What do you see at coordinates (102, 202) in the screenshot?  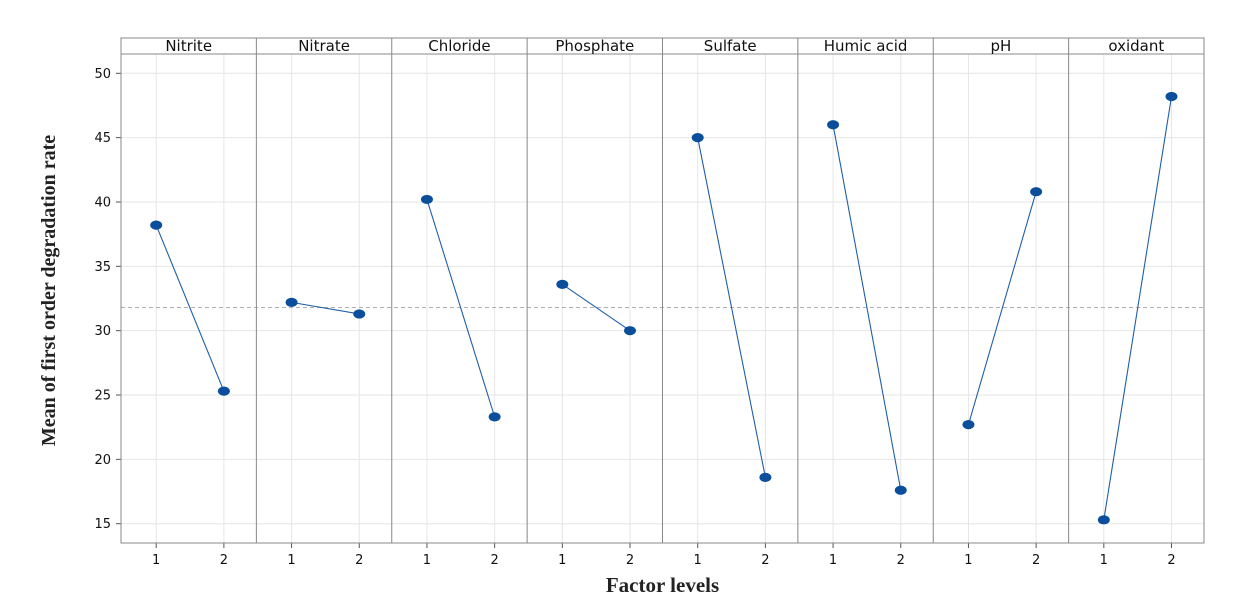 I see `y-tick-label: 40` at bounding box center [102, 202].